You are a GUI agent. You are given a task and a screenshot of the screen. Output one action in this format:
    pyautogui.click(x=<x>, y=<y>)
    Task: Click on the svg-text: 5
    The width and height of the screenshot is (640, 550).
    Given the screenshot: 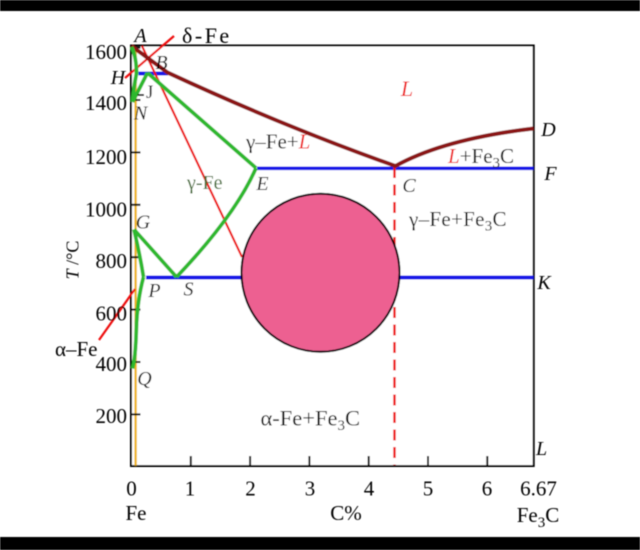 What is the action you would take?
    pyautogui.click(x=428, y=489)
    